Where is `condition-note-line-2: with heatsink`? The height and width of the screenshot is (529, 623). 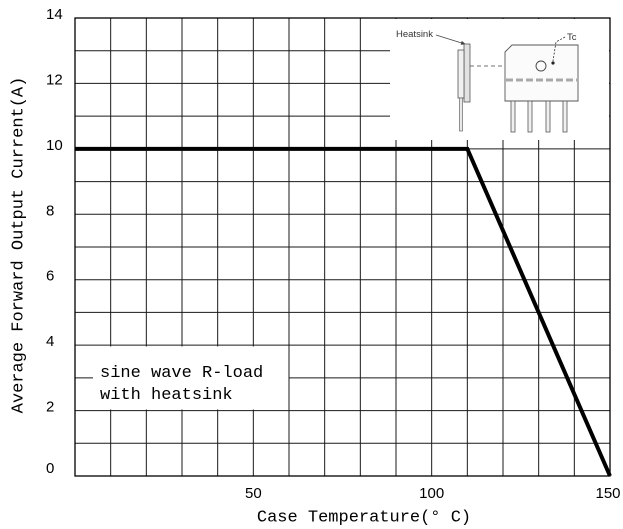 condition-note-line-2: with heatsink is located at coordinates (166, 395).